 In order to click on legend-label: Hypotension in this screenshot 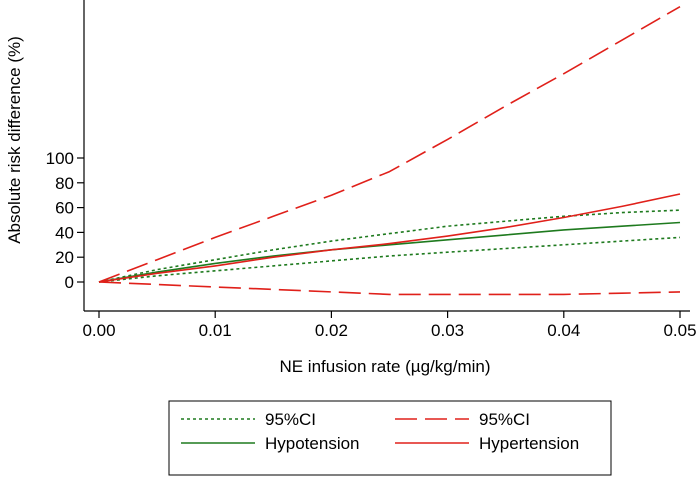, I will do `click(312, 443)`.